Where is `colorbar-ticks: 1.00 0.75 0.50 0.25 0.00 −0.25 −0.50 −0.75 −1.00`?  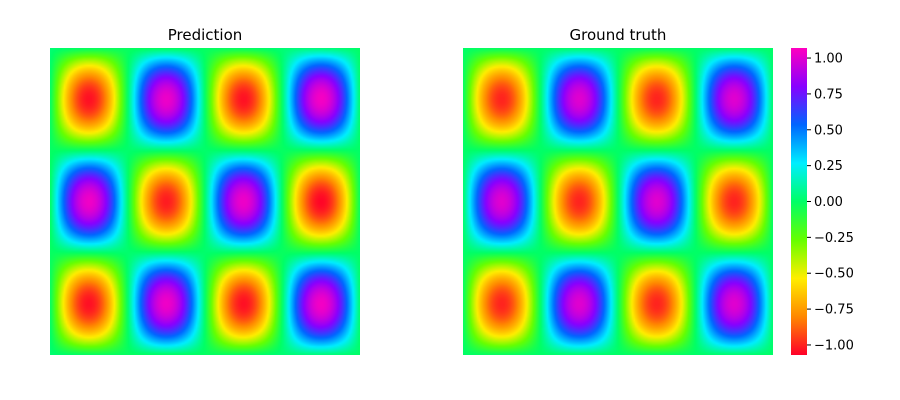 colorbar-ticks: 1.00 0.75 0.50 0.25 0.00 −0.25 −0.50 −0.75 −1.00 is located at coordinates (830, 202).